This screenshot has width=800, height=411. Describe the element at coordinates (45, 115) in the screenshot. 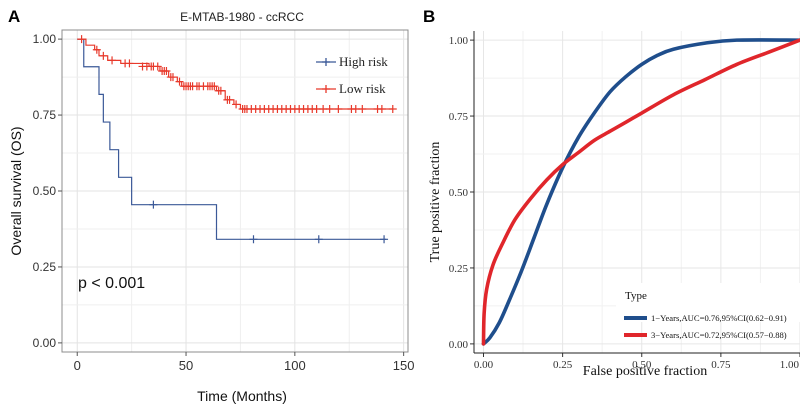

I see `km-y-tick-label: 0.75` at that location.